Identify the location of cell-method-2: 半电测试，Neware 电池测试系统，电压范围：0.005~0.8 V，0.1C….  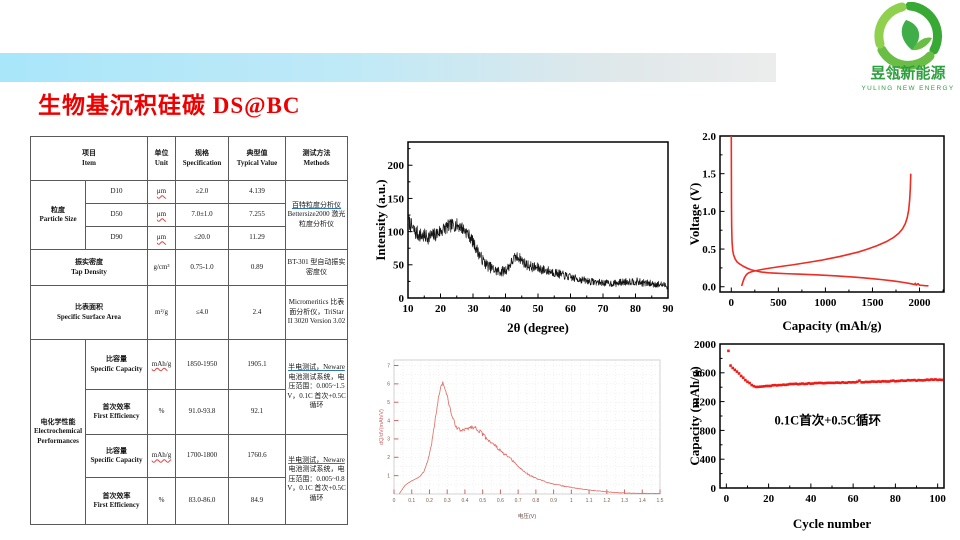
(316, 479).